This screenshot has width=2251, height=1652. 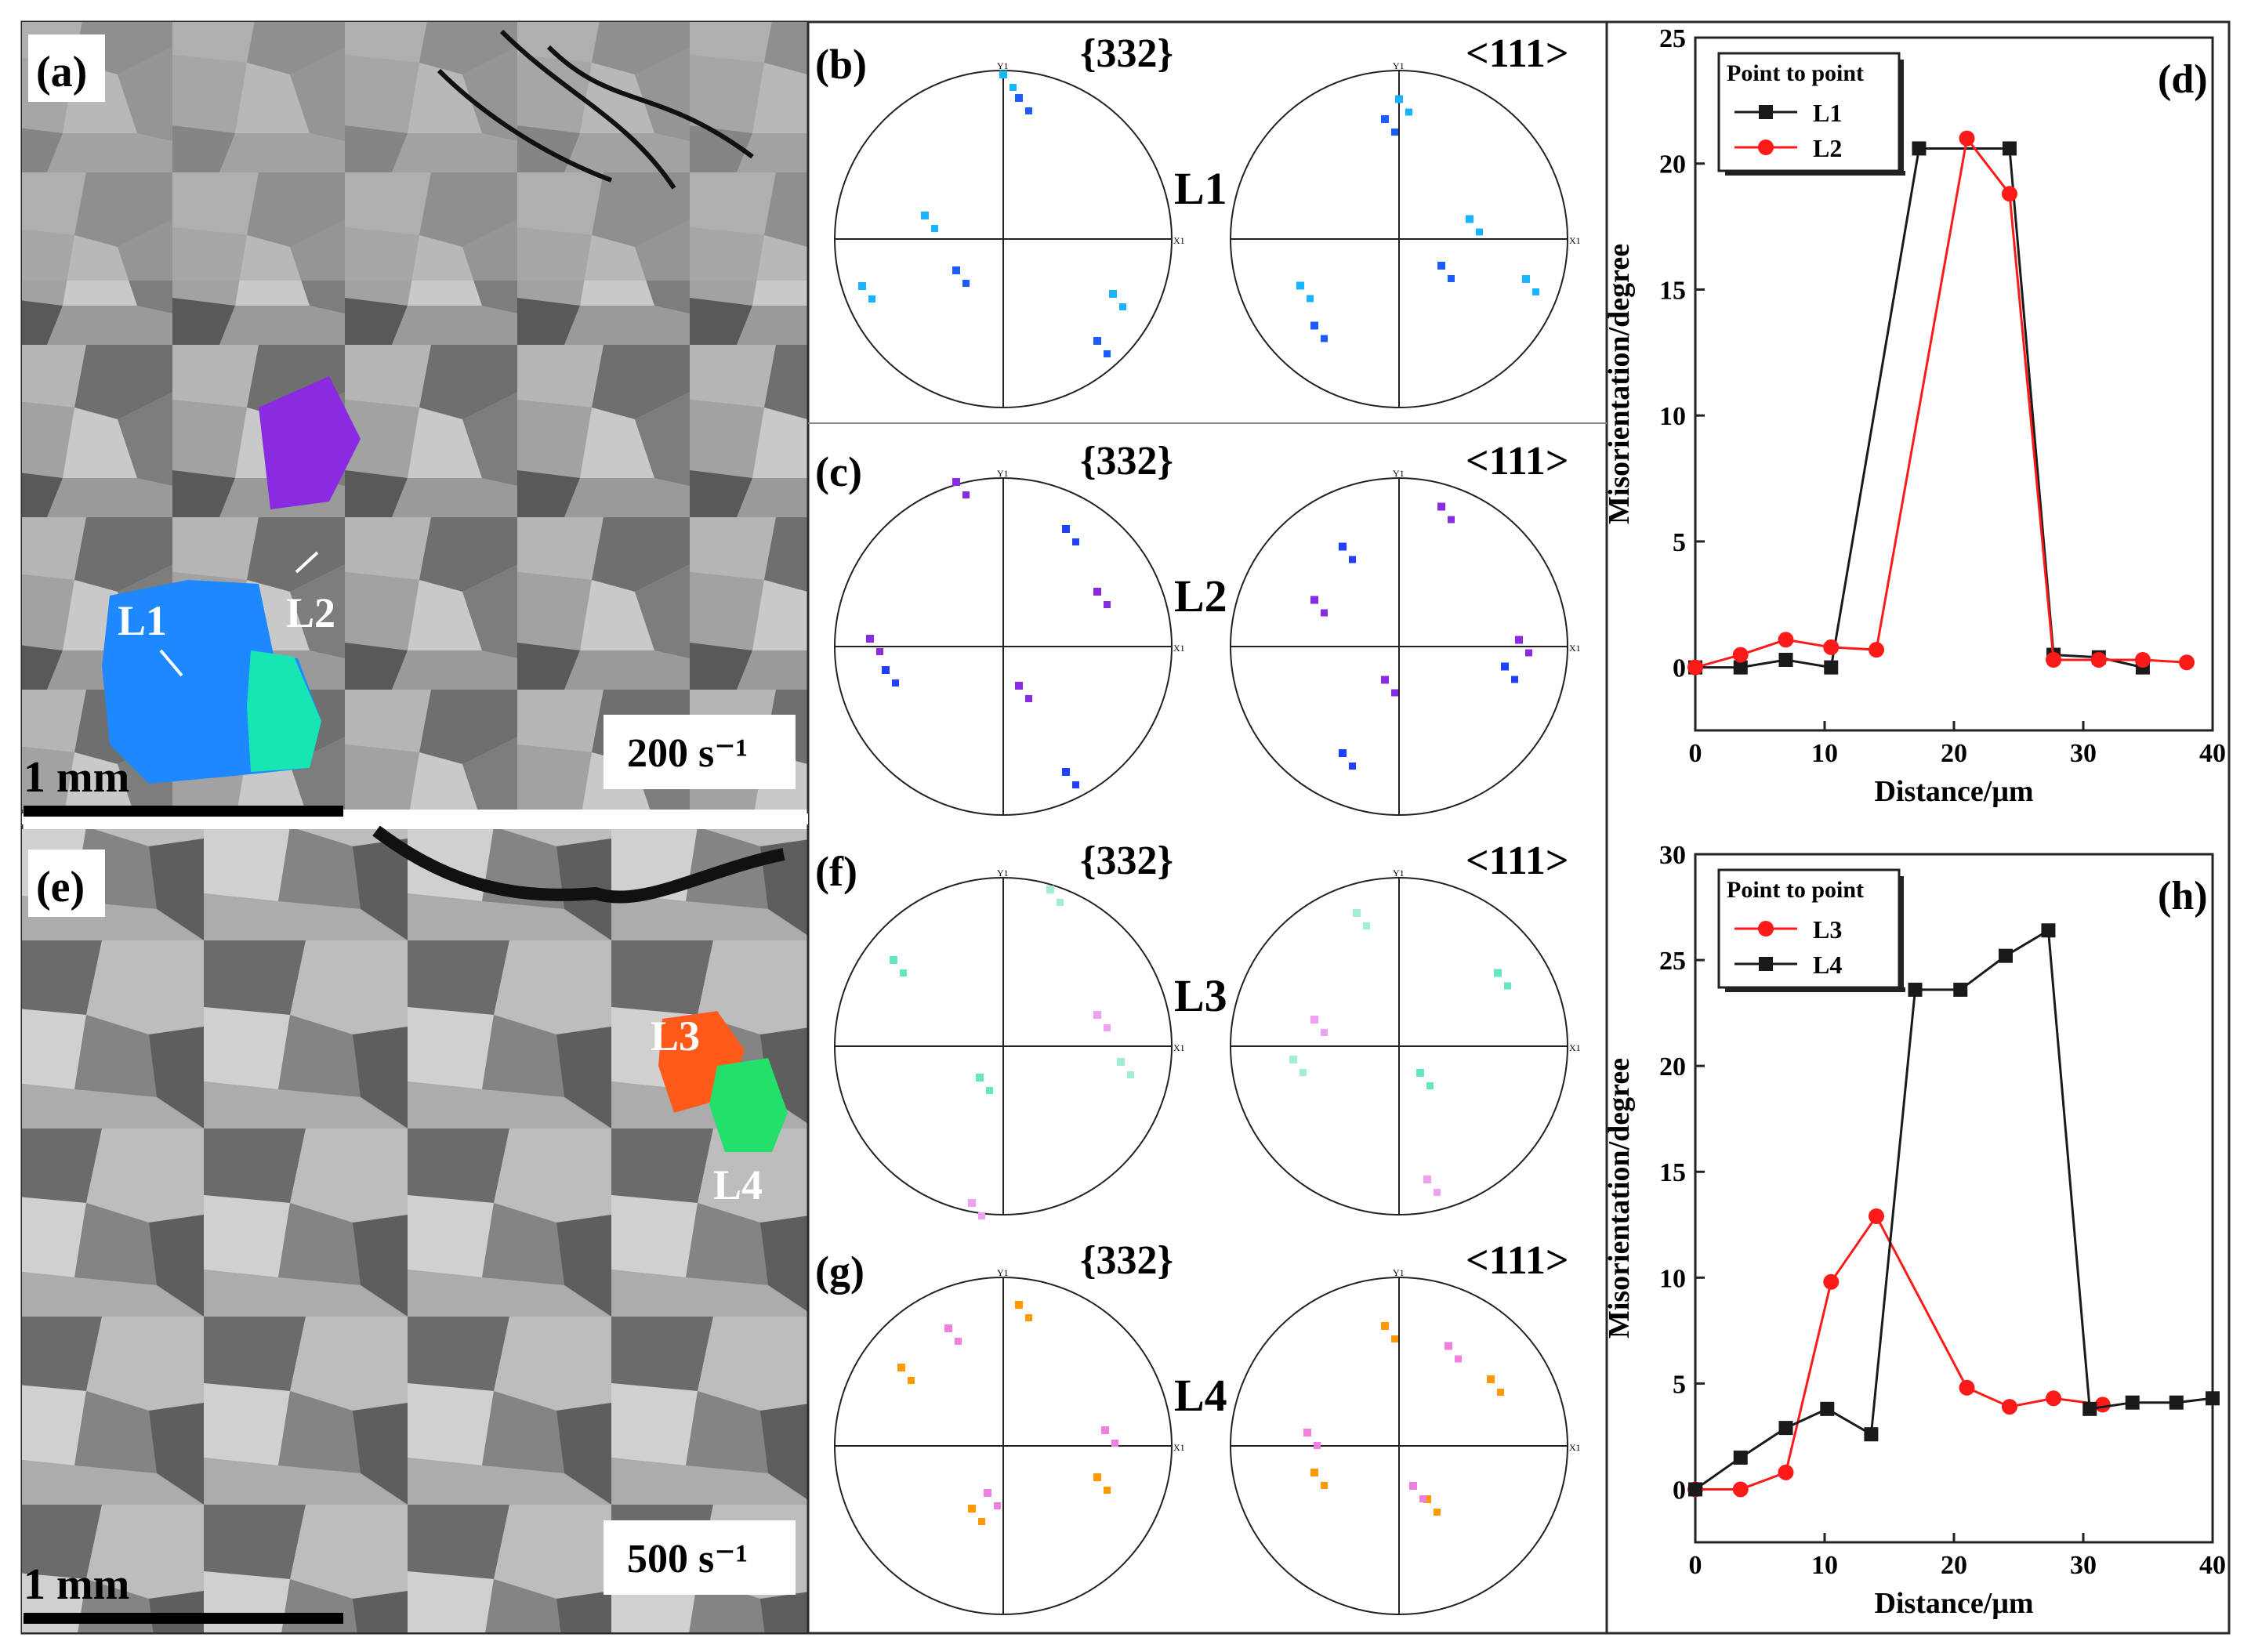 What do you see at coordinates (1828, 965) in the screenshot?
I see `legend-label: L4` at bounding box center [1828, 965].